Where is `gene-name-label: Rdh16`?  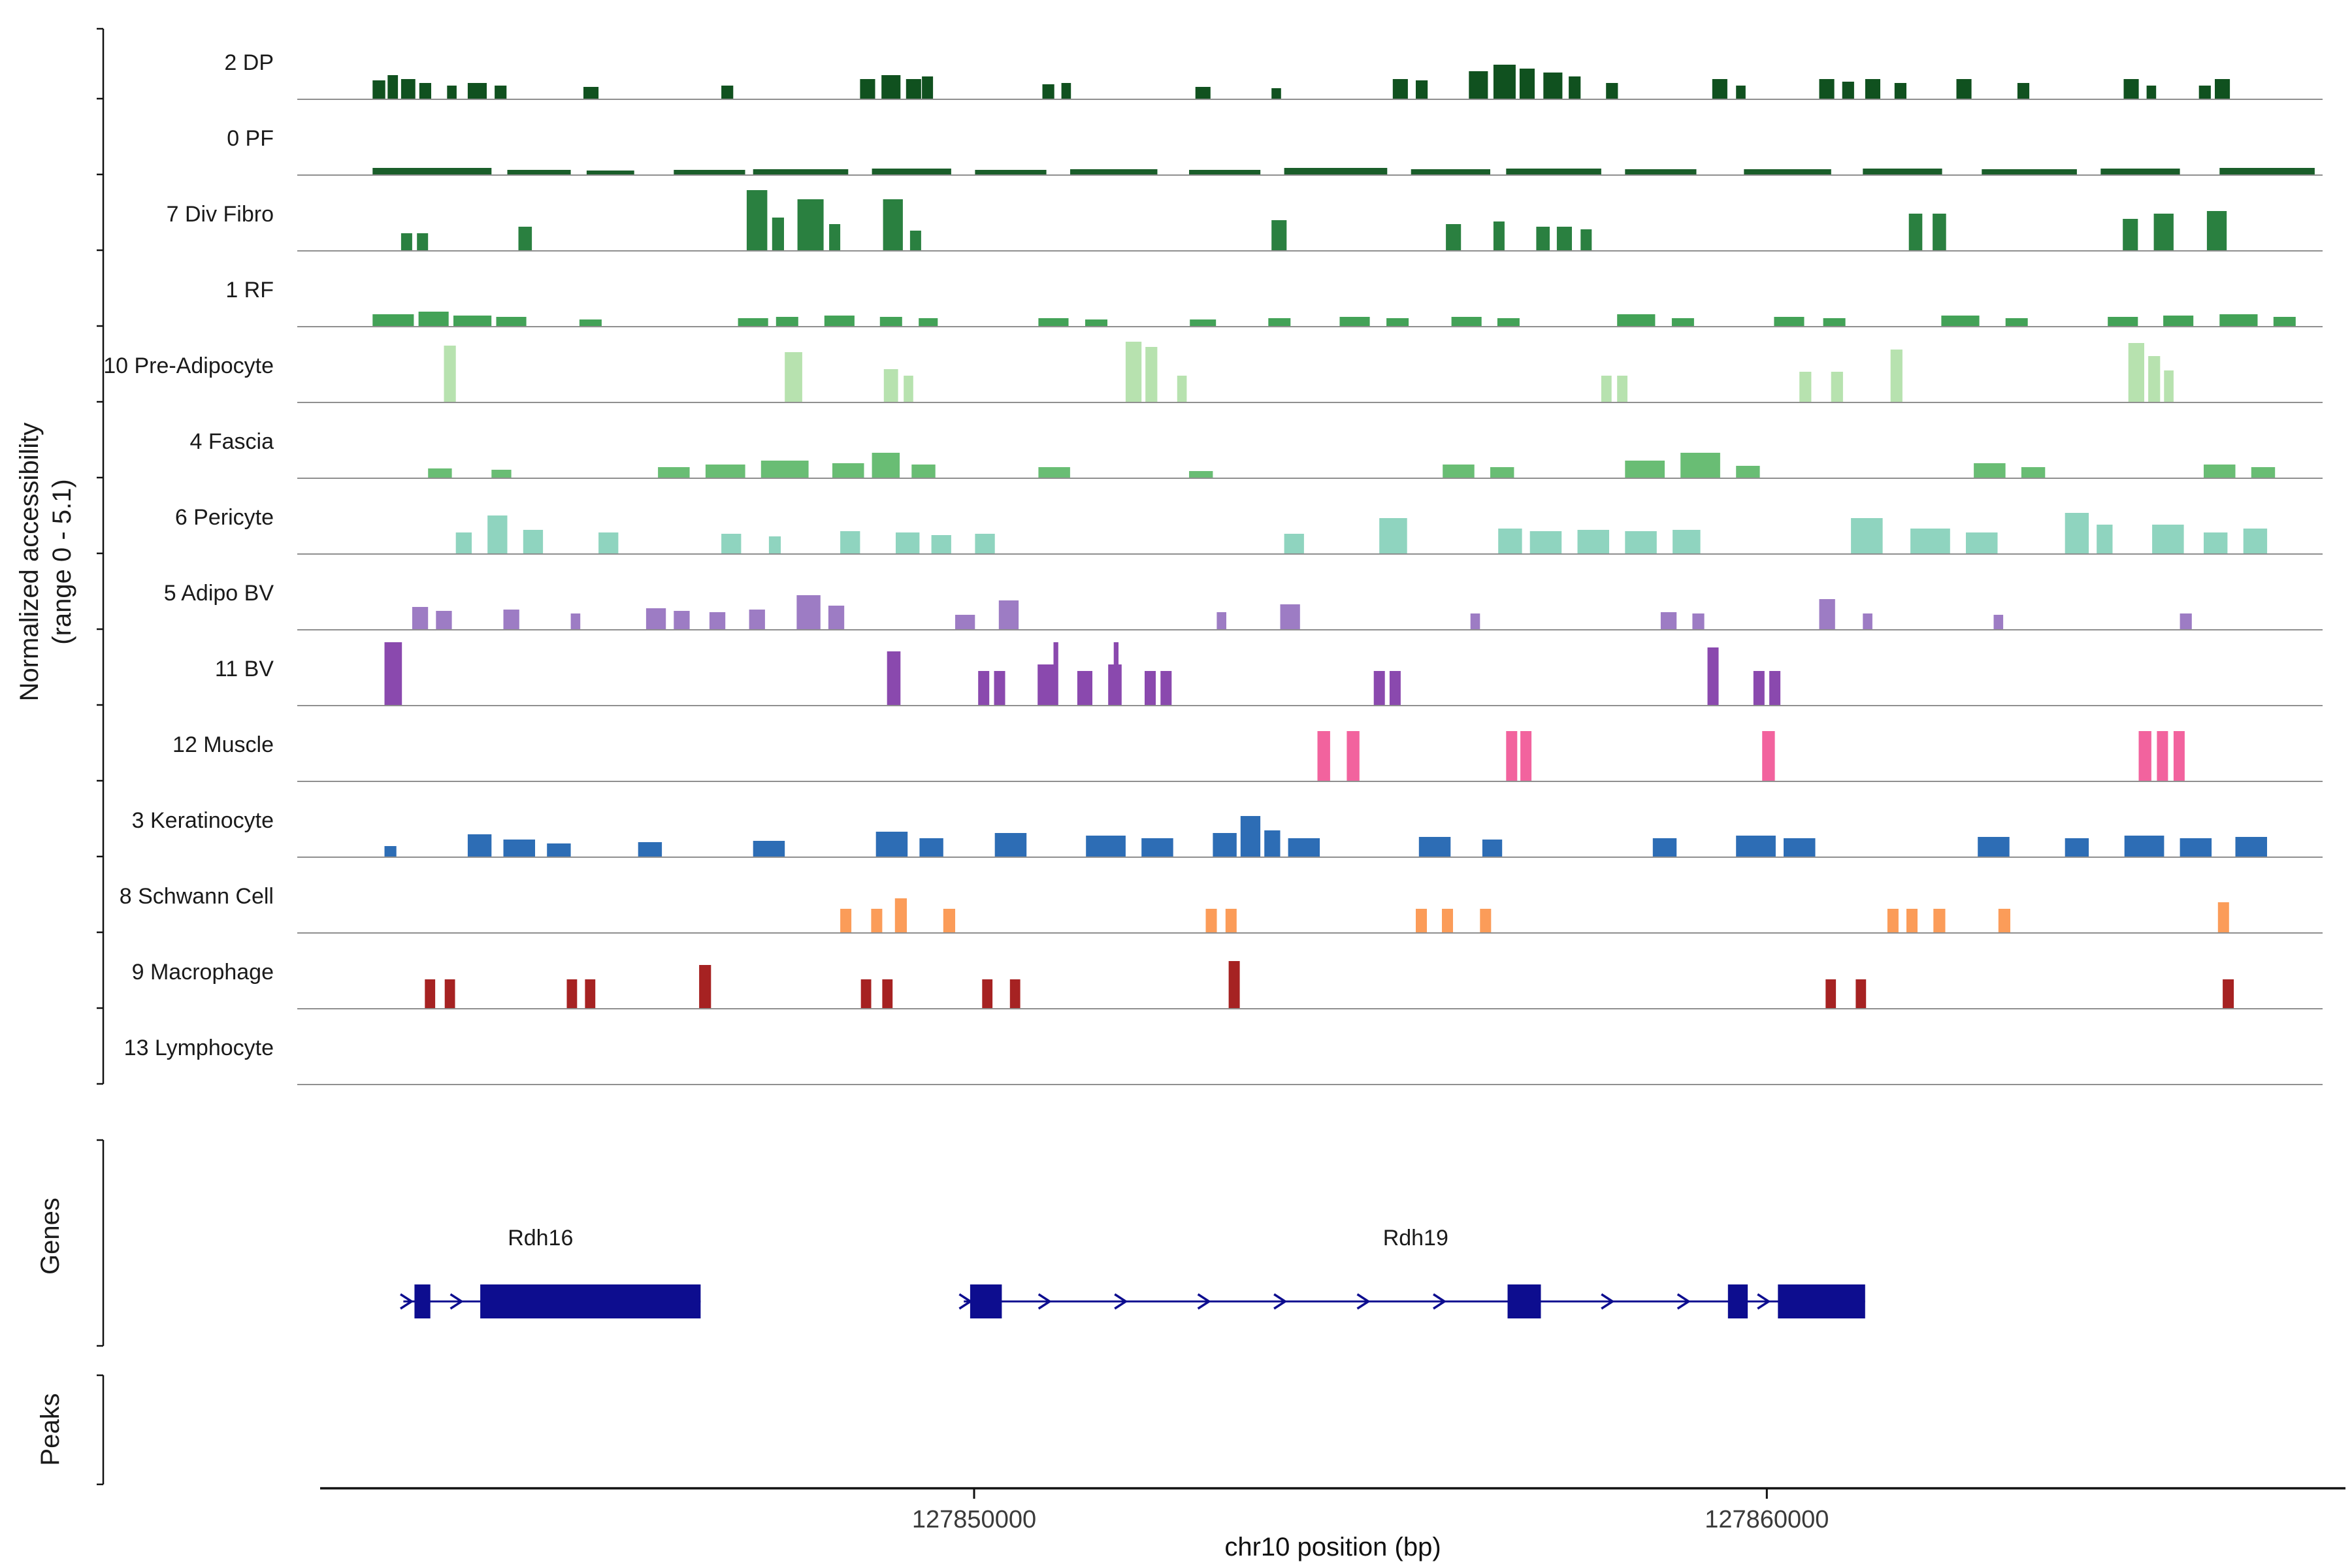 gene-name-label: Rdh16 is located at coordinates (540, 1238).